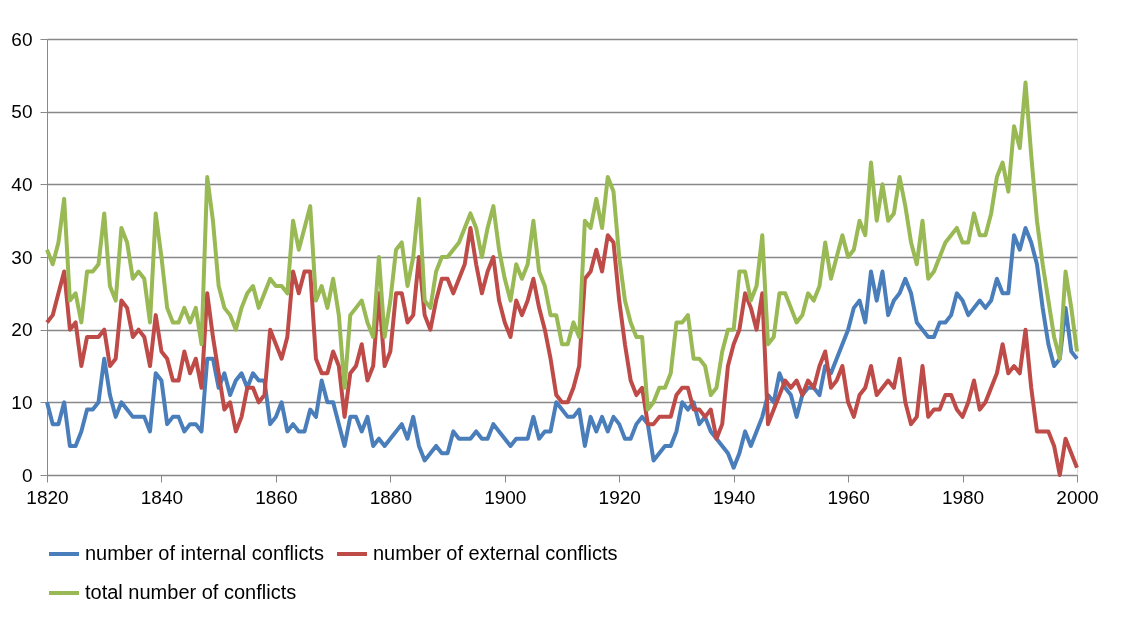  Describe the element at coordinates (205, 553) in the screenshot. I see `legend-label: number of internal conflicts` at that location.